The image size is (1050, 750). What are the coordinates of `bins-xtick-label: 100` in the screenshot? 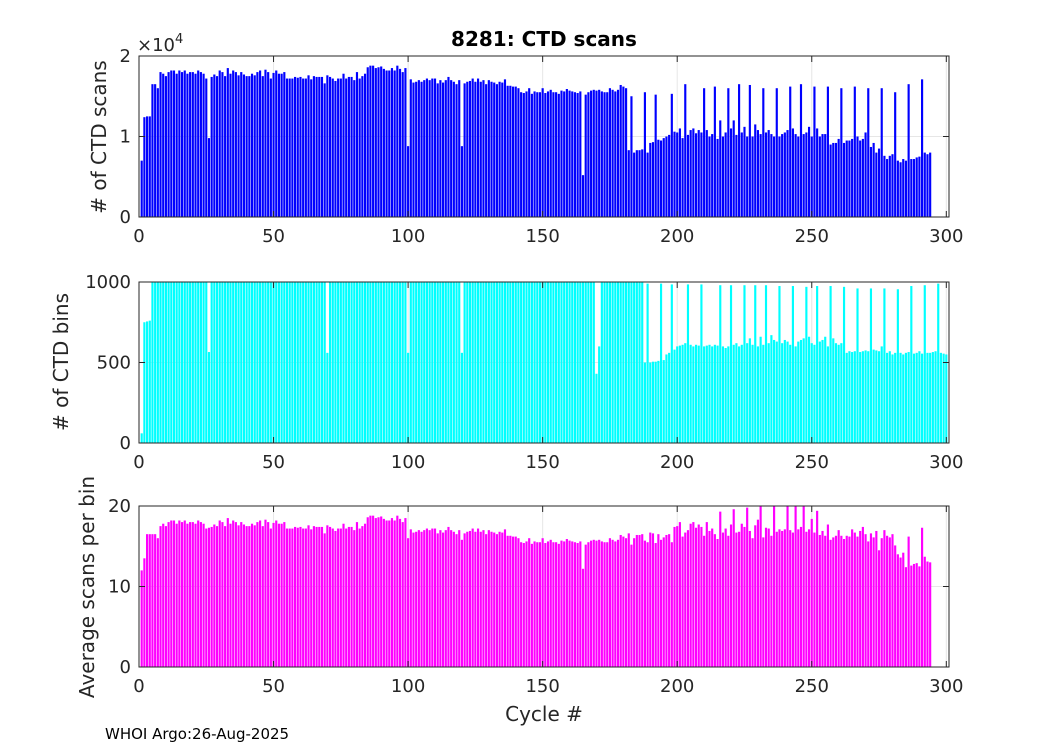 It's located at (408, 462).